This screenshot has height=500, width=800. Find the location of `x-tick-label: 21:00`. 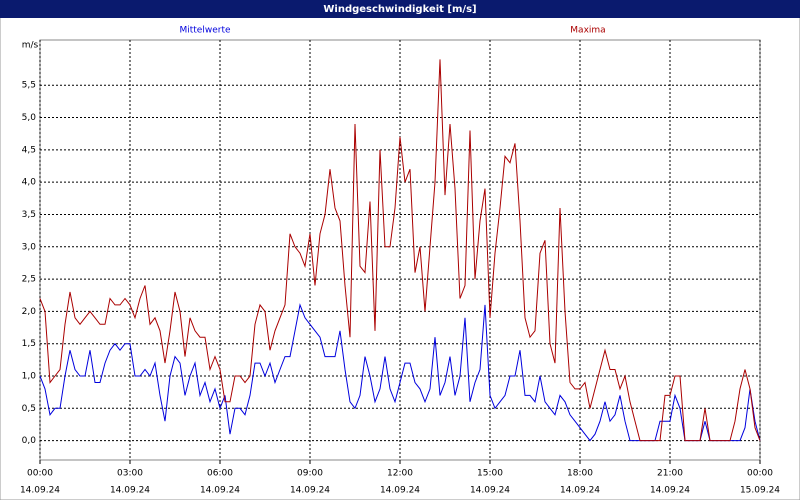

x-tick-label: 21:00 is located at coordinates (670, 474).